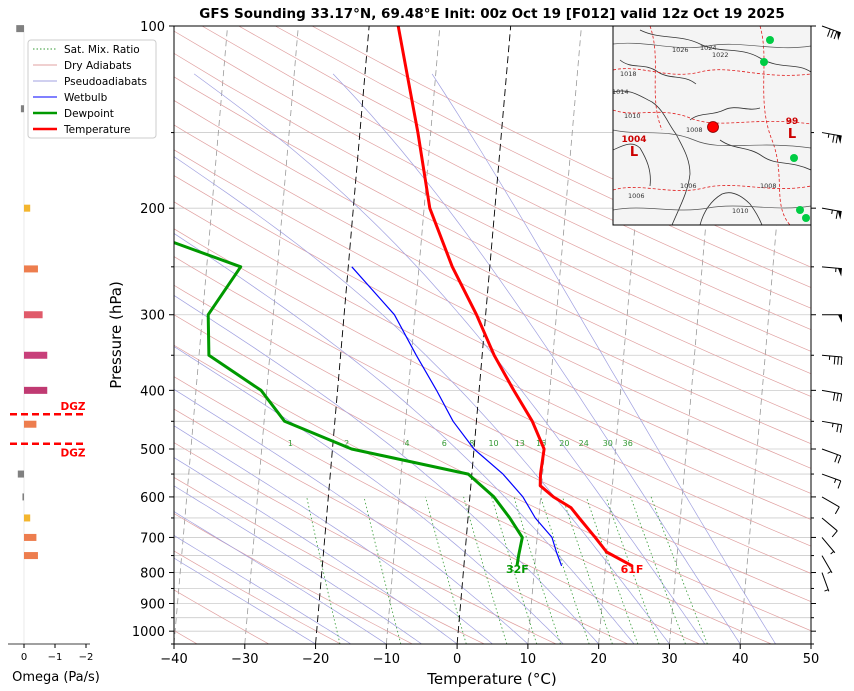  What do you see at coordinates (792, 122) in the screenshot?
I see `map-low-pressure-value: 99` at bounding box center [792, 122].